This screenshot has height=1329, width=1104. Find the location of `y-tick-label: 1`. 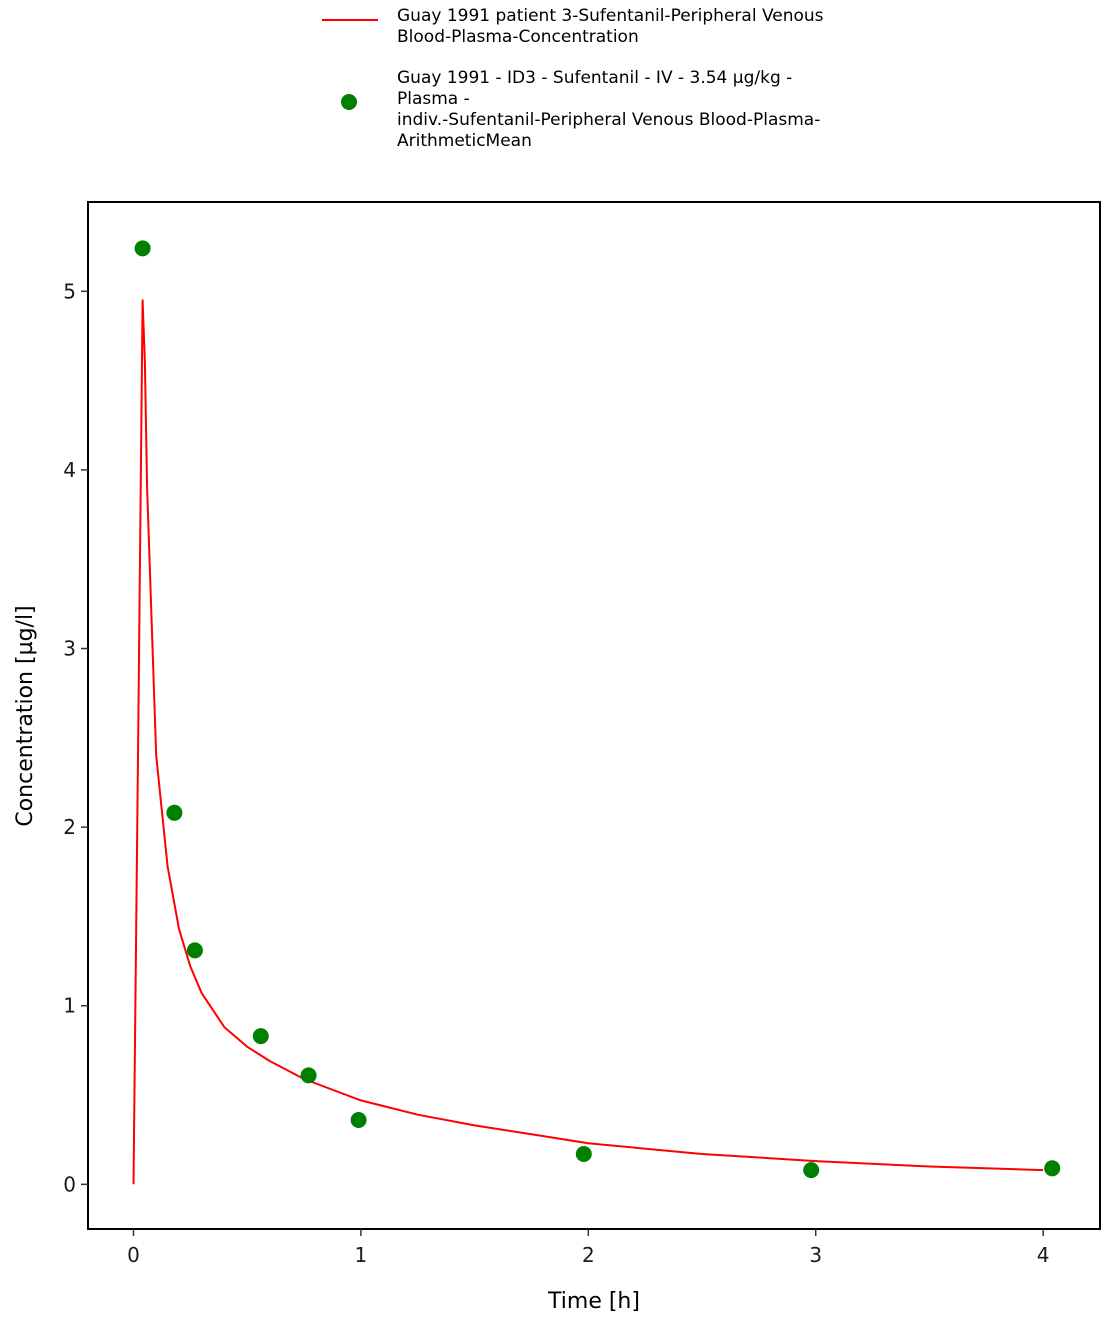

y-tick-label: 1 is located at coordinates (69, 1006).